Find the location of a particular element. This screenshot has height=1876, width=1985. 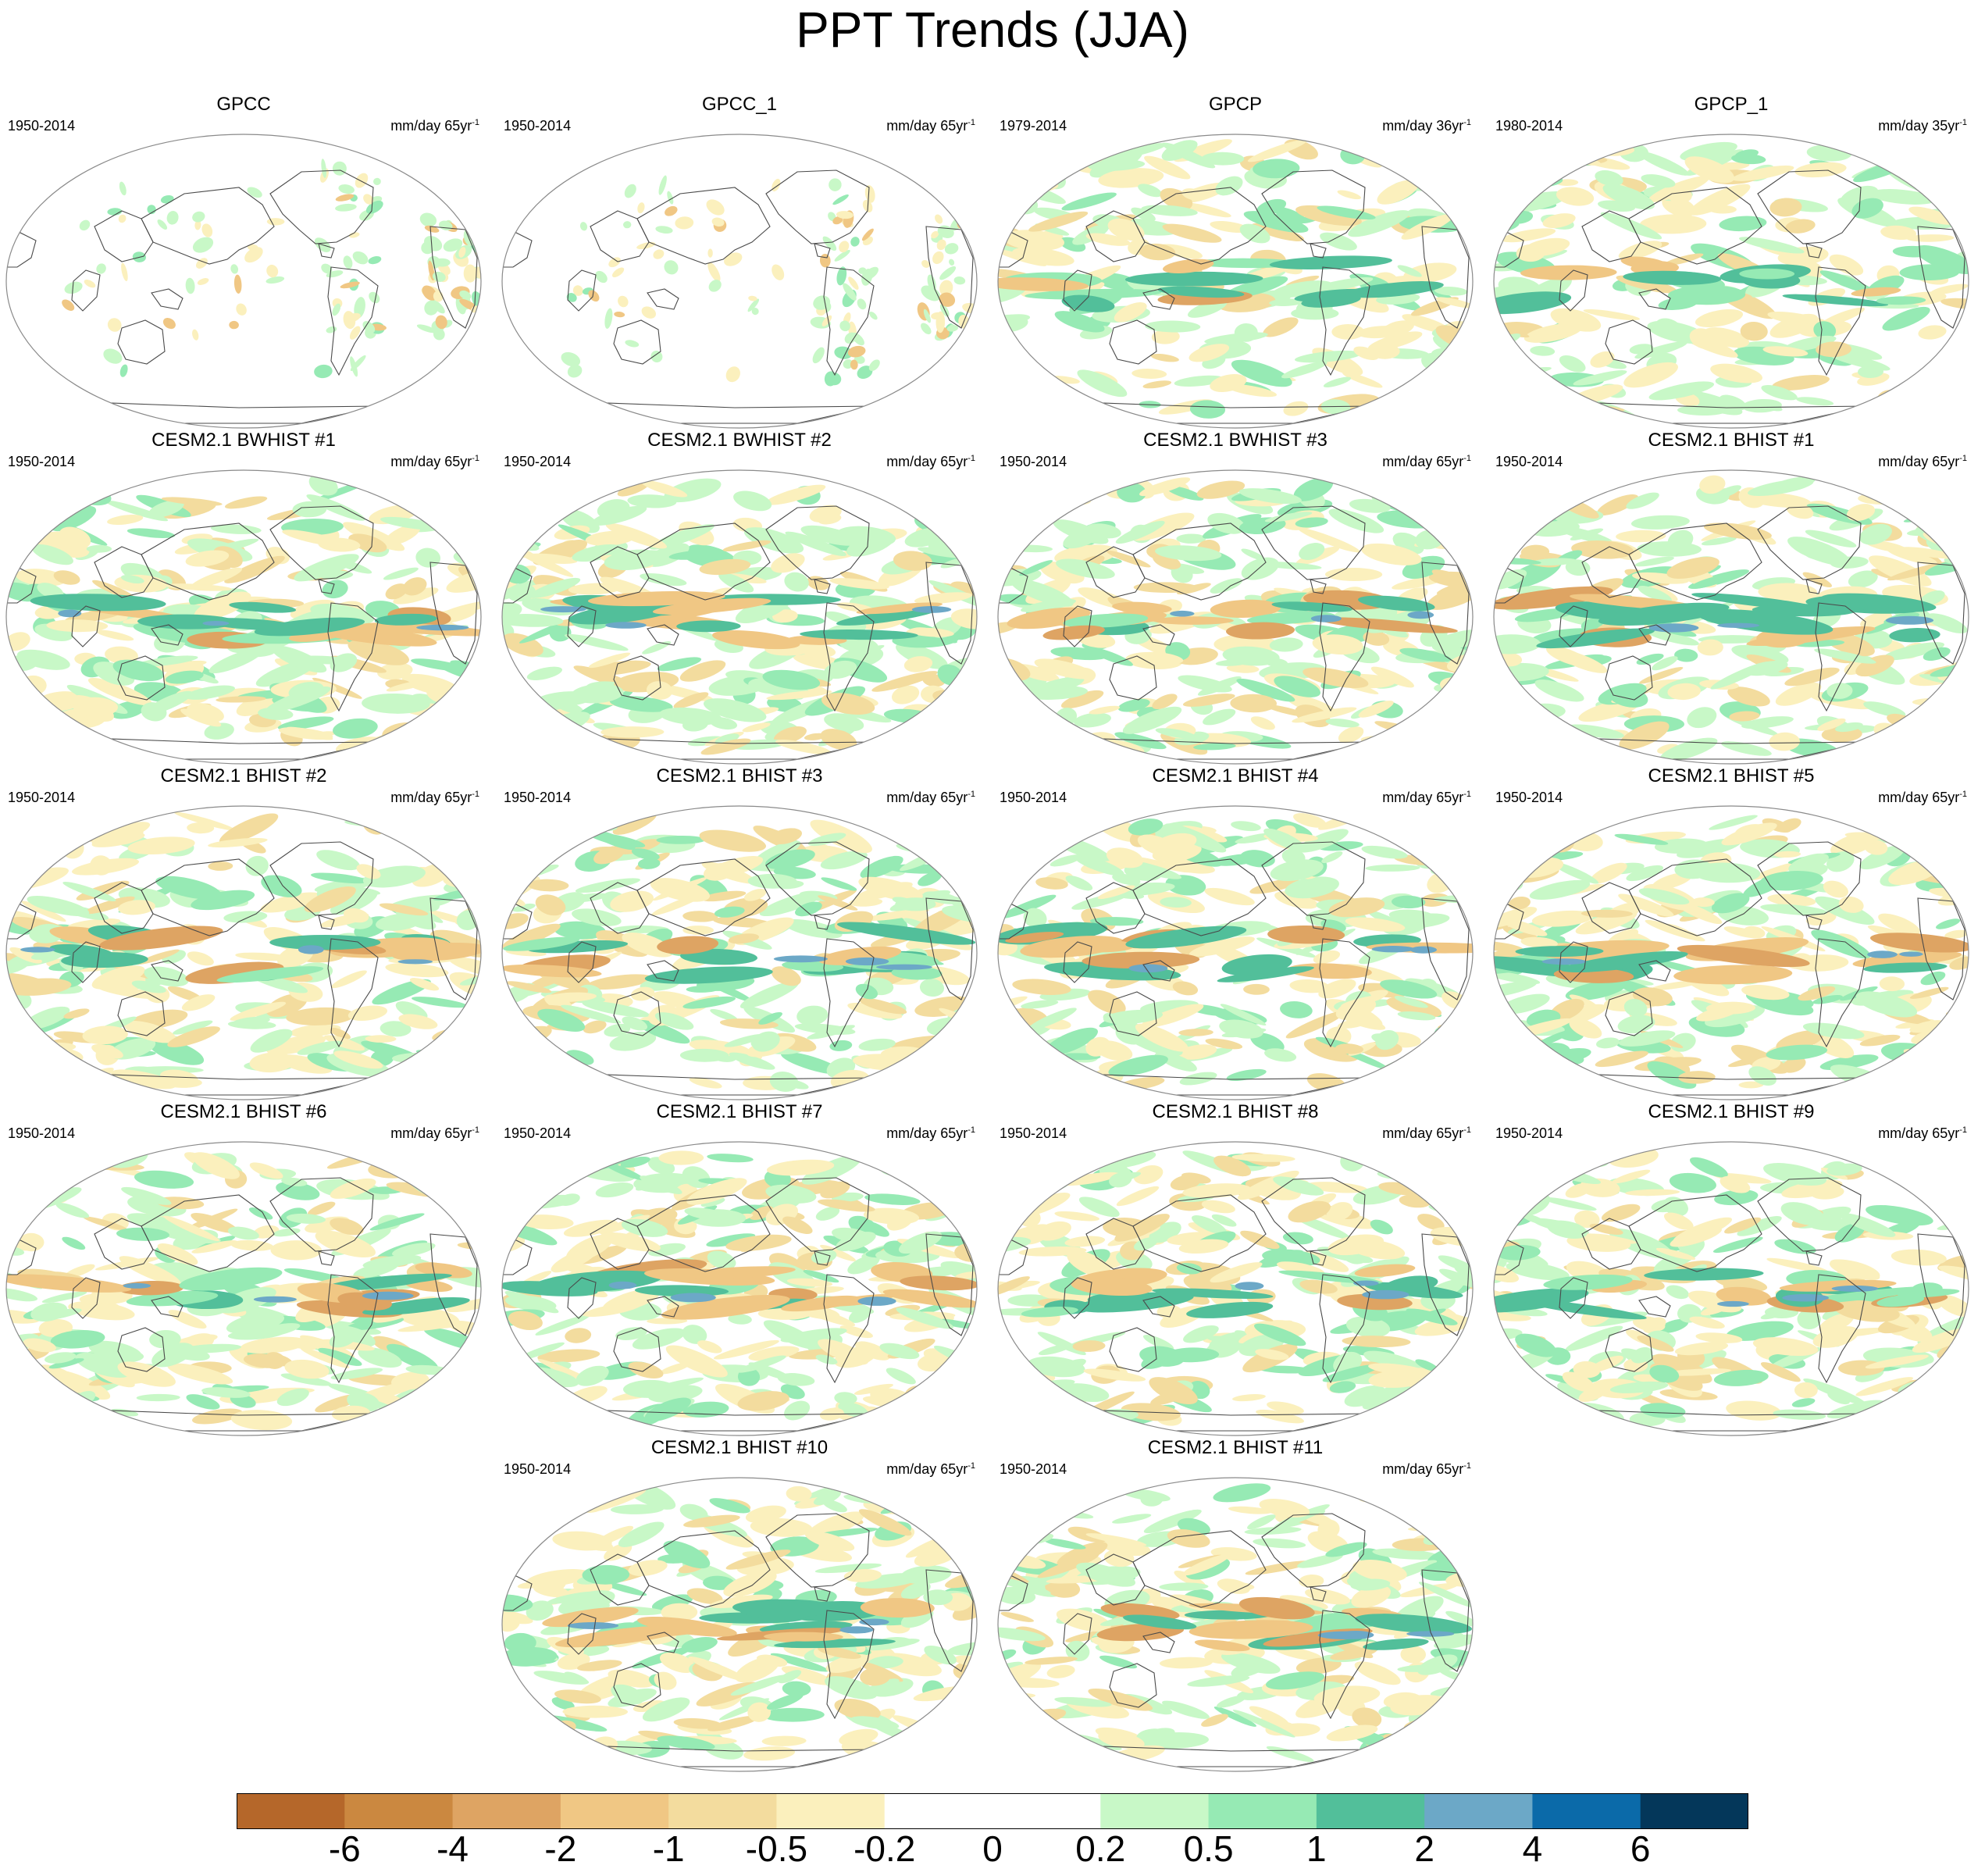

map-panel: CESM2.1 BWHIST #3 1950-2014 mm/day 65yr-1 is located at coordinates (1235, 597).